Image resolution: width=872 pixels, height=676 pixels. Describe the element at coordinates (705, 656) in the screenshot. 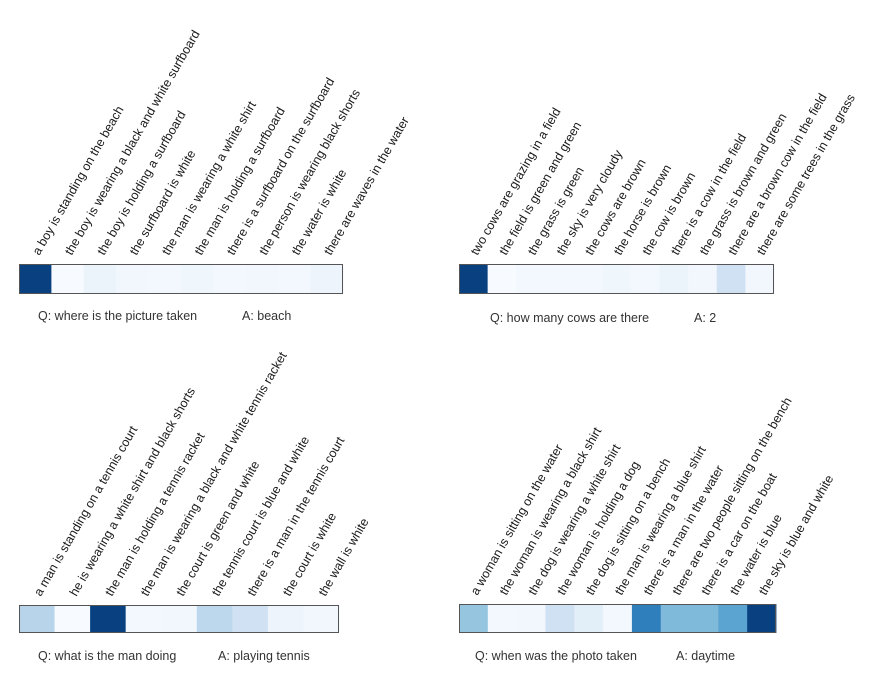

I see `answer-label: A: daytime` at that location.